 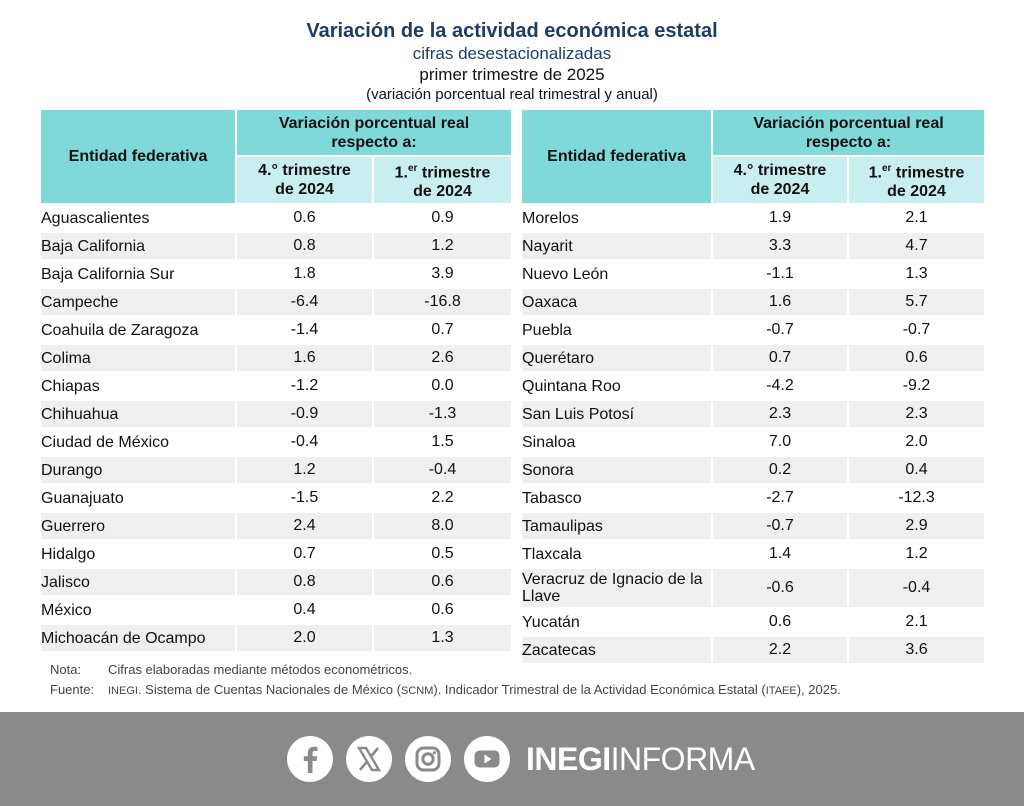 I want to click on state-name: Tlaxcala, so click(x=617, y=553).